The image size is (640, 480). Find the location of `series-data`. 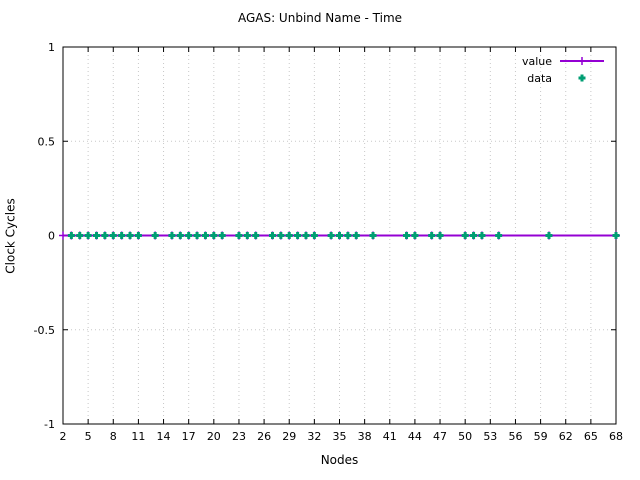

series-data is located at coordinates (343, 235).